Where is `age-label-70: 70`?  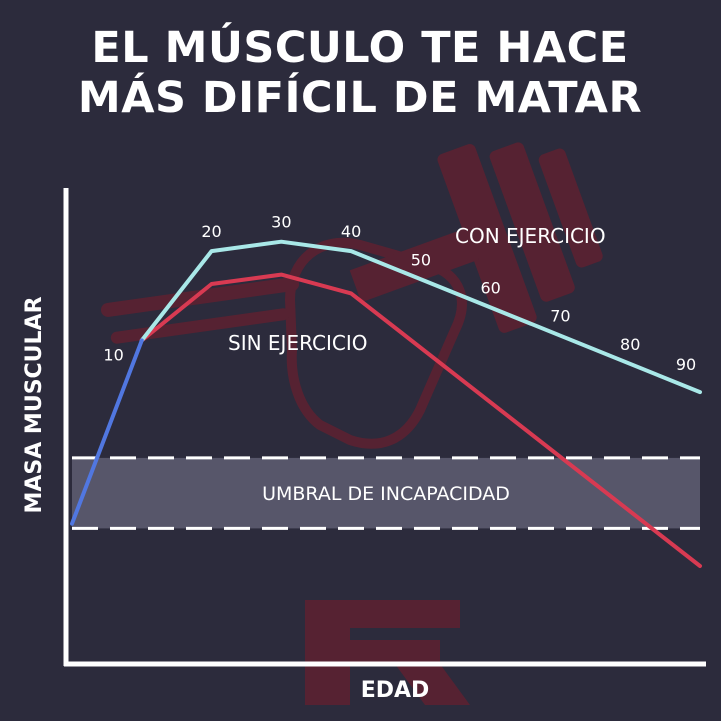
age-label-70: 70 is located at coordinates (560, 316).